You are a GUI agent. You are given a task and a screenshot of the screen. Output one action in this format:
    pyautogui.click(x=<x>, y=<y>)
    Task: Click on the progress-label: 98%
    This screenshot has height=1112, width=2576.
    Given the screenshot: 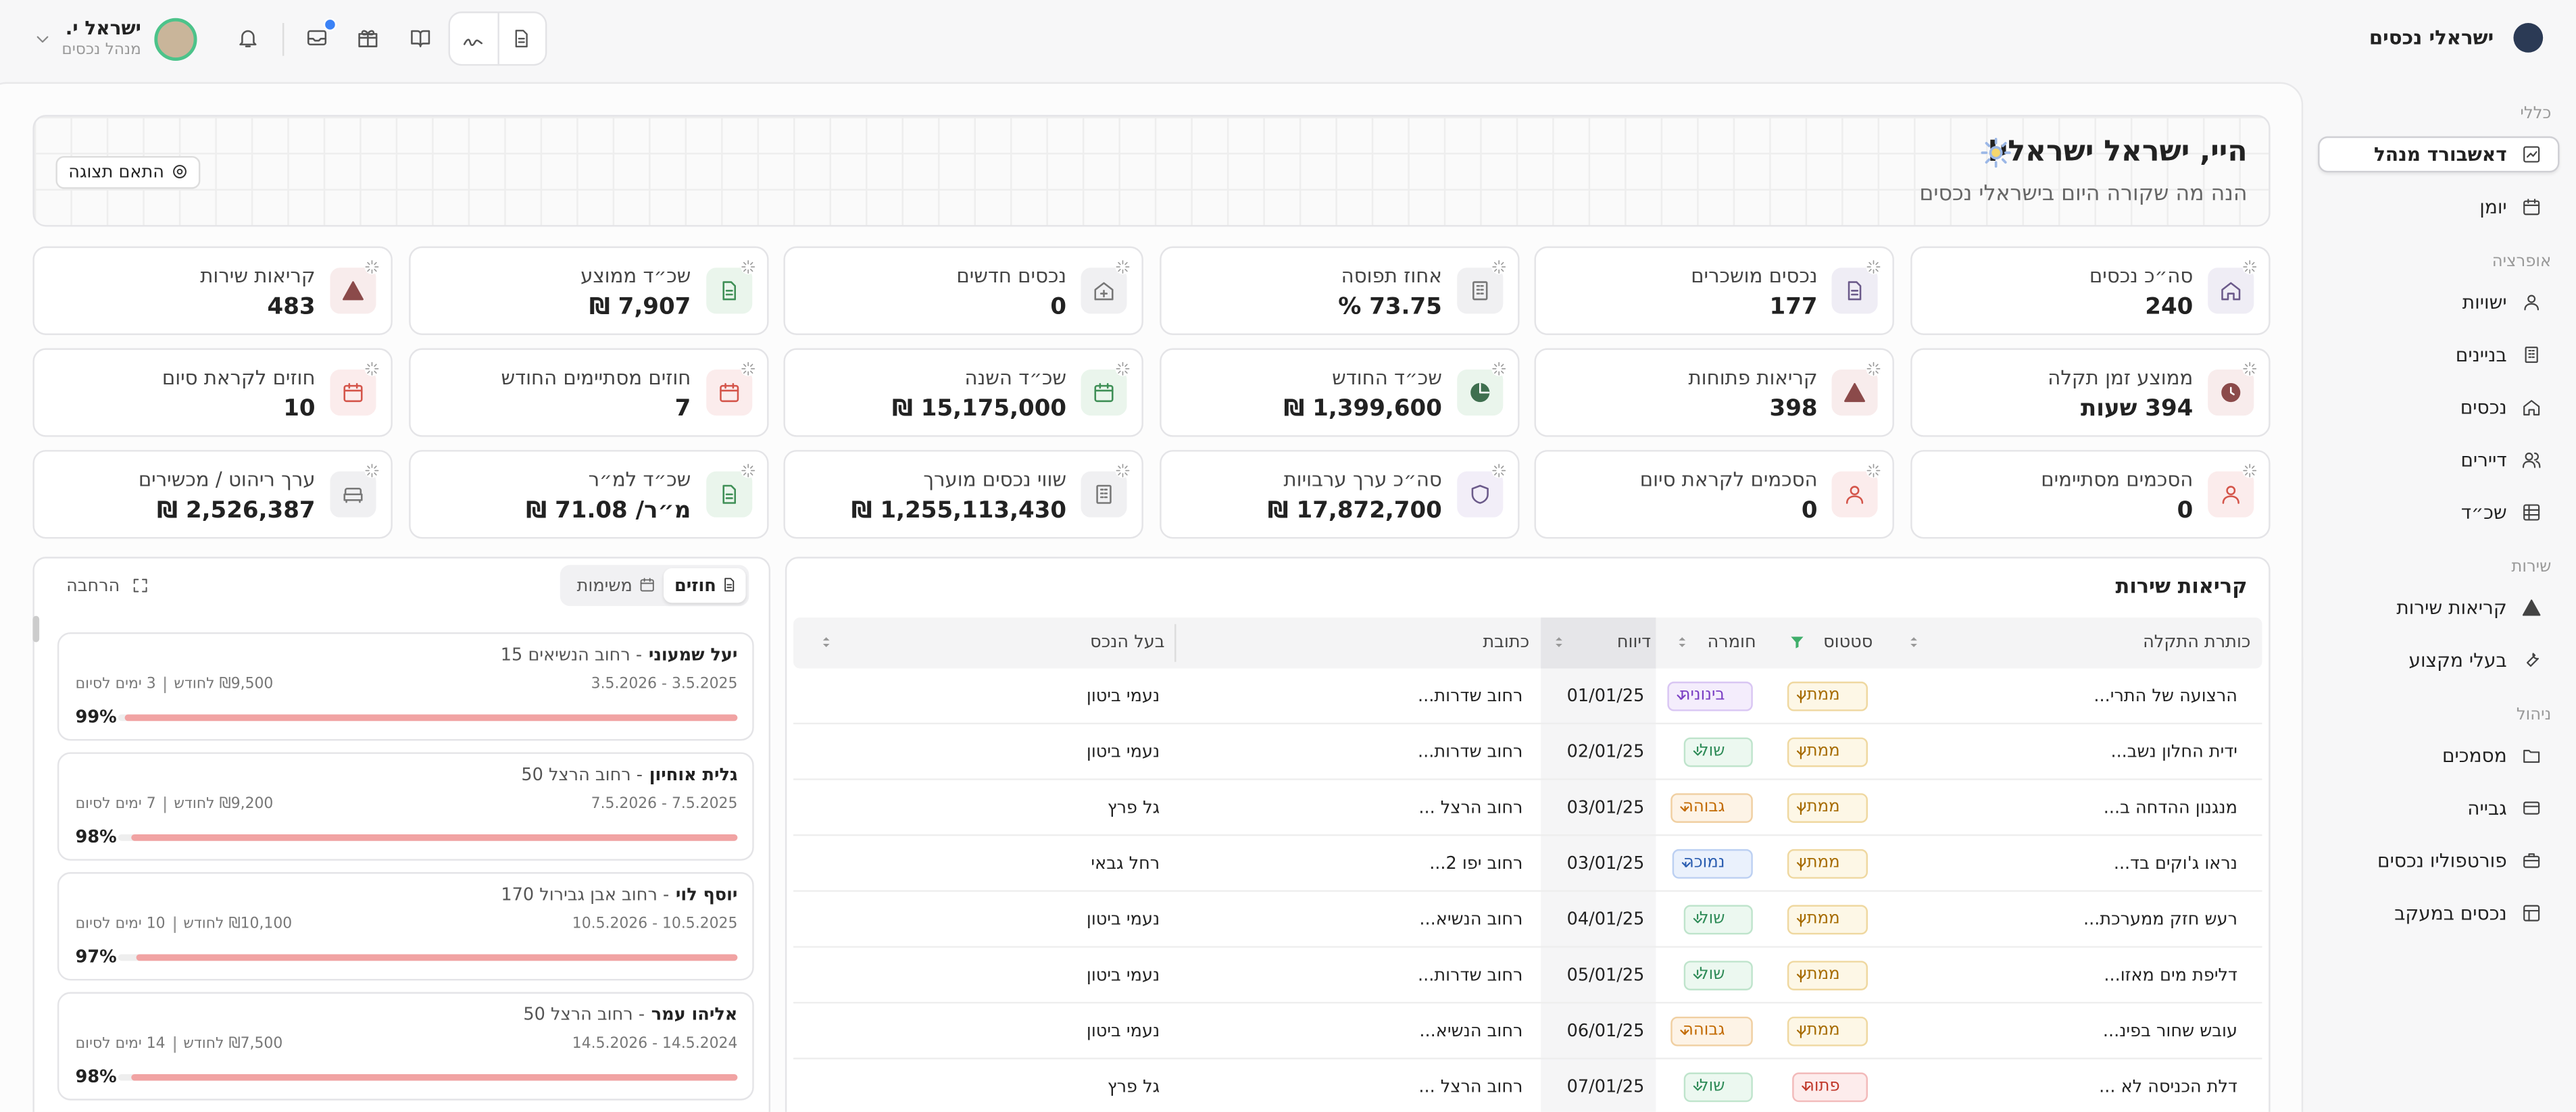 What is the action you would take?
    pyautogui.click(x=96, y=838)
    